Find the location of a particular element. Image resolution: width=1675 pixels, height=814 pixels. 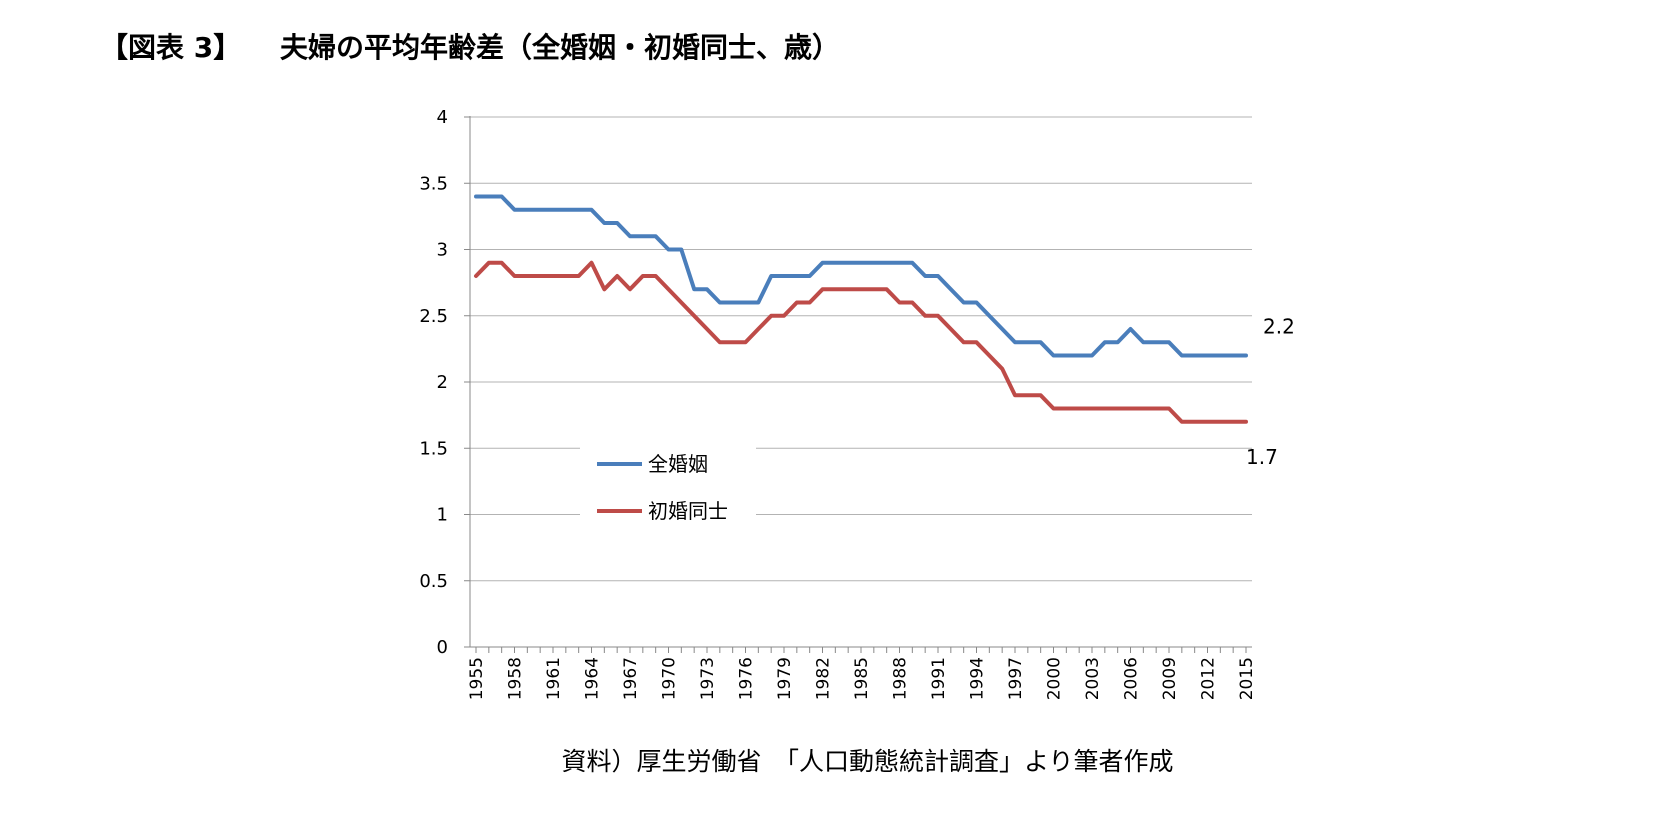

x-tick-label: 1991 is located at coordinates (939, 678).